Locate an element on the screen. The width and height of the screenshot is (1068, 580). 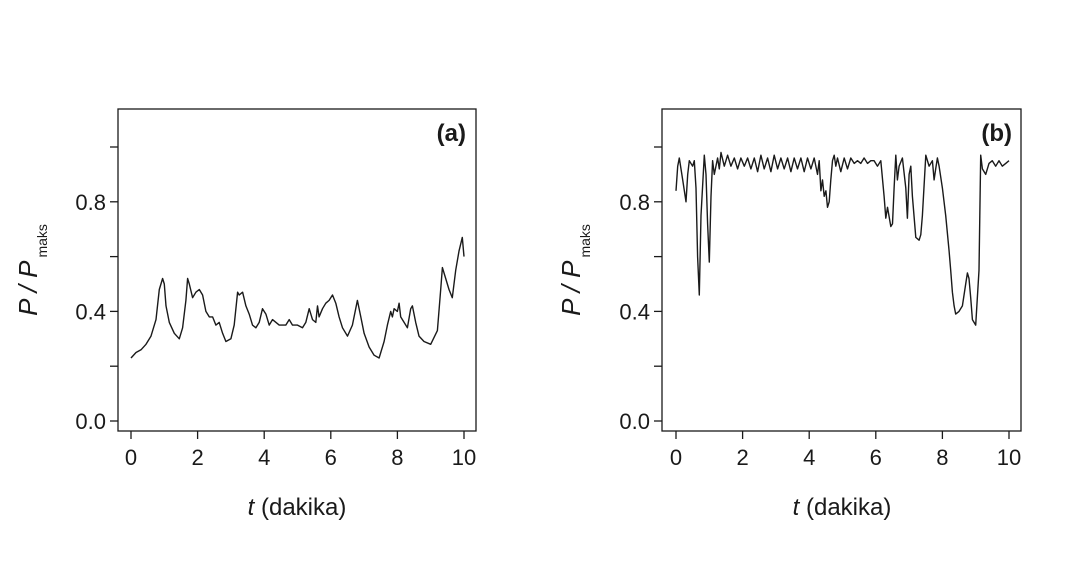
panel-label: (b) is located at coordinates (996, 133).